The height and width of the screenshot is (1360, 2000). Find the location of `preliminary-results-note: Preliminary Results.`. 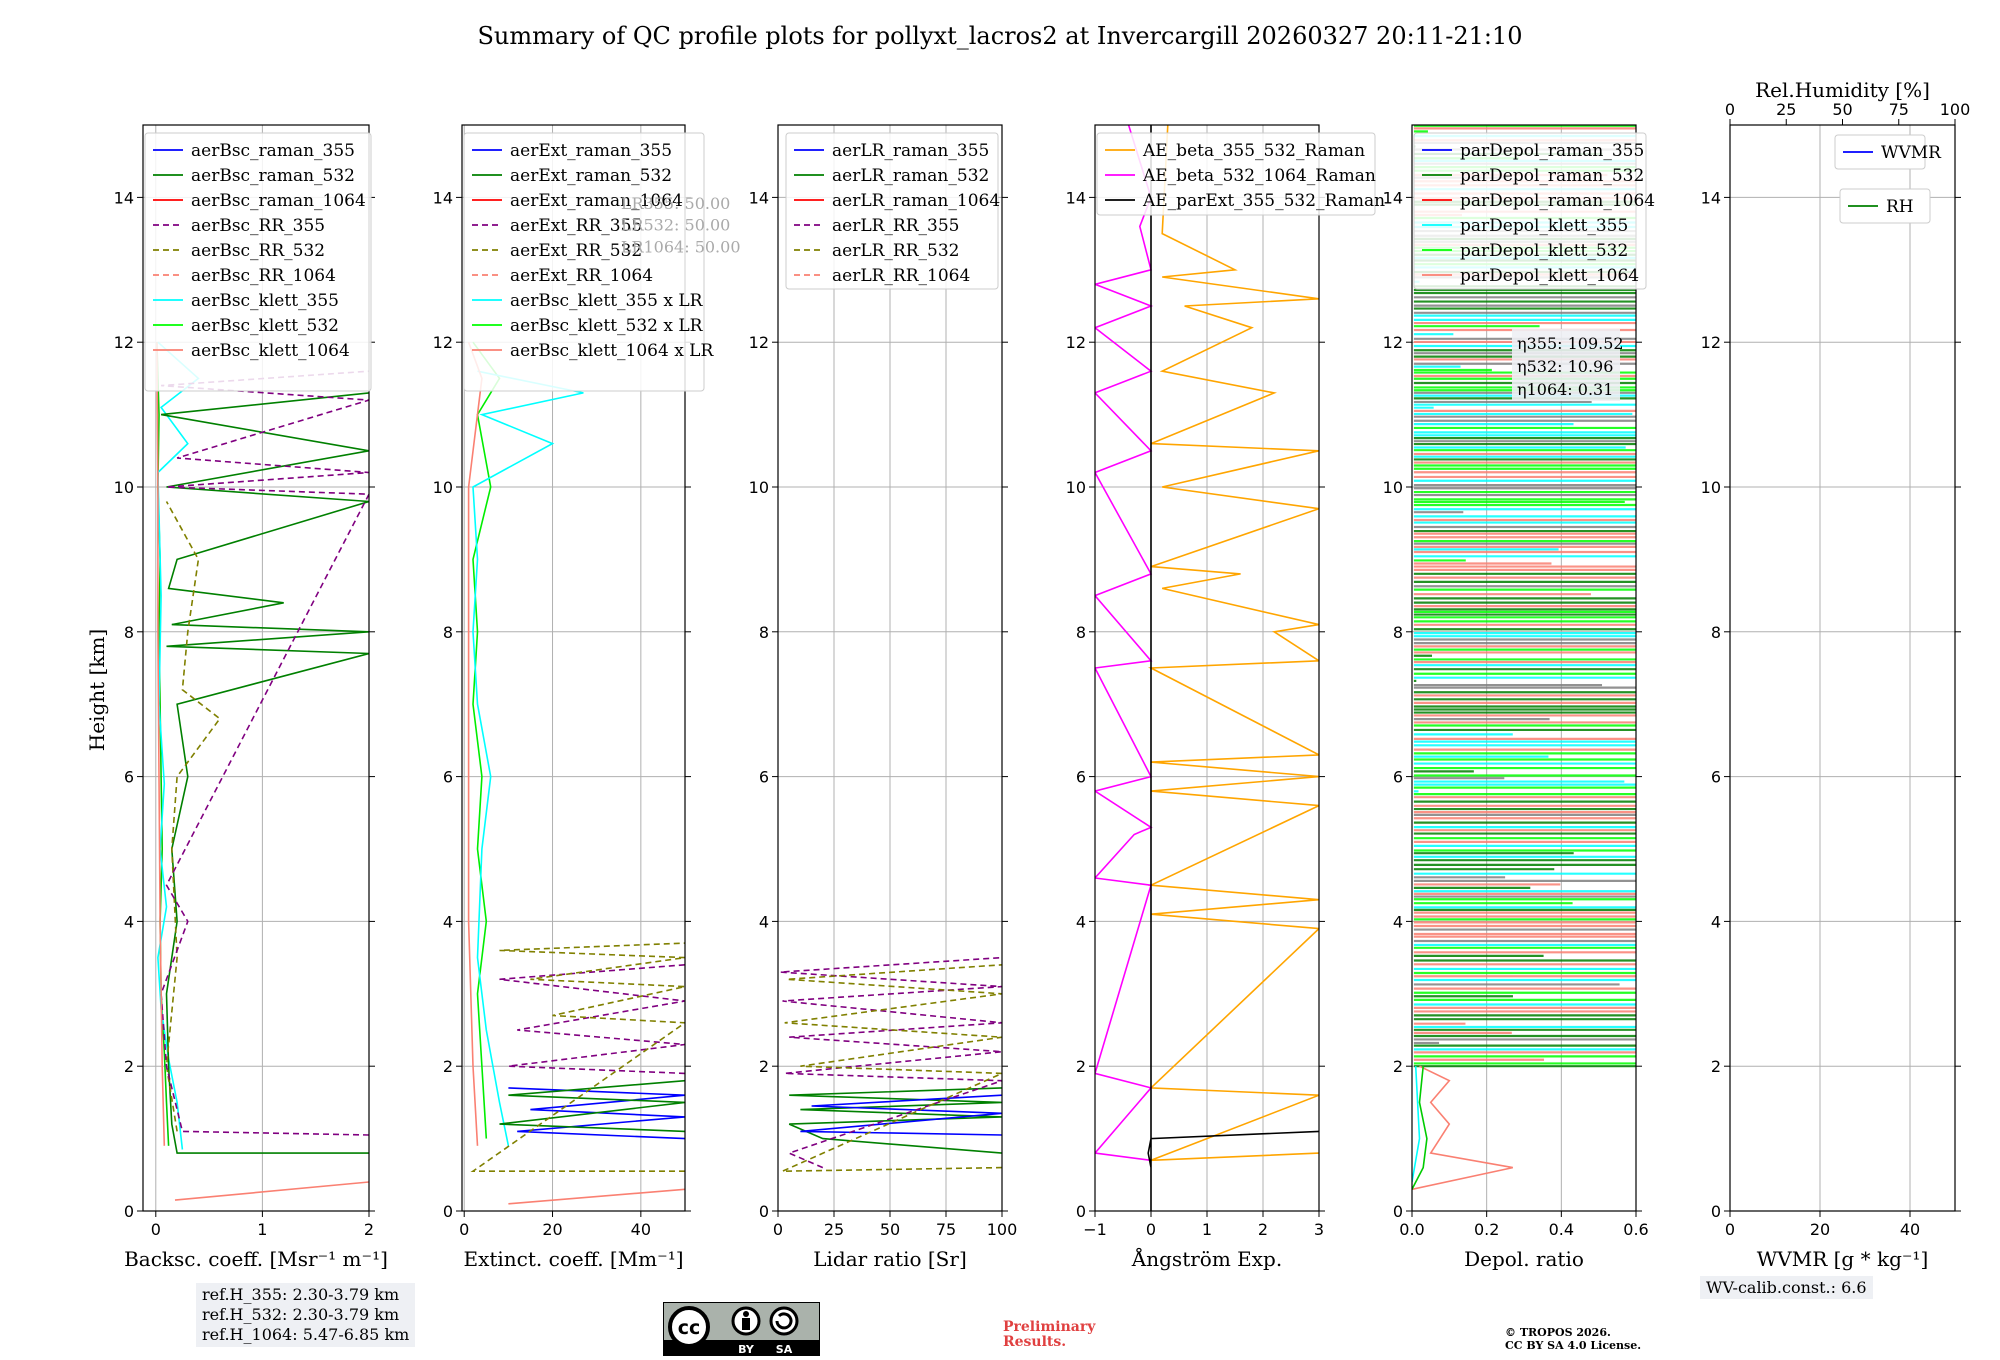

preliminary-results-note: Preliminary Results. is located at coordinates (1049, 1335).